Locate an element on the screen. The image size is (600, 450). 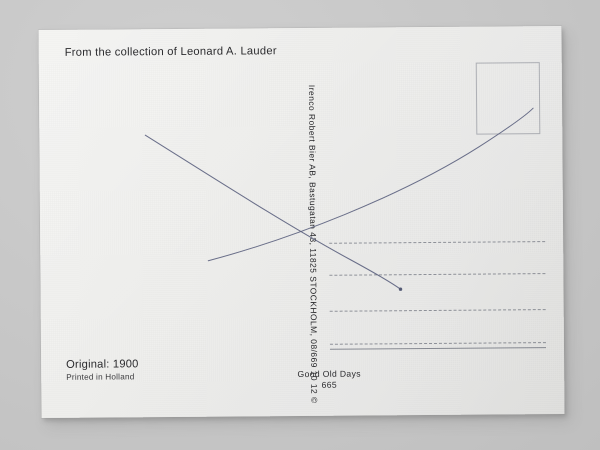
imprint-block: Original: 1900 Printed in Holland is located at coordinates (102, 370).